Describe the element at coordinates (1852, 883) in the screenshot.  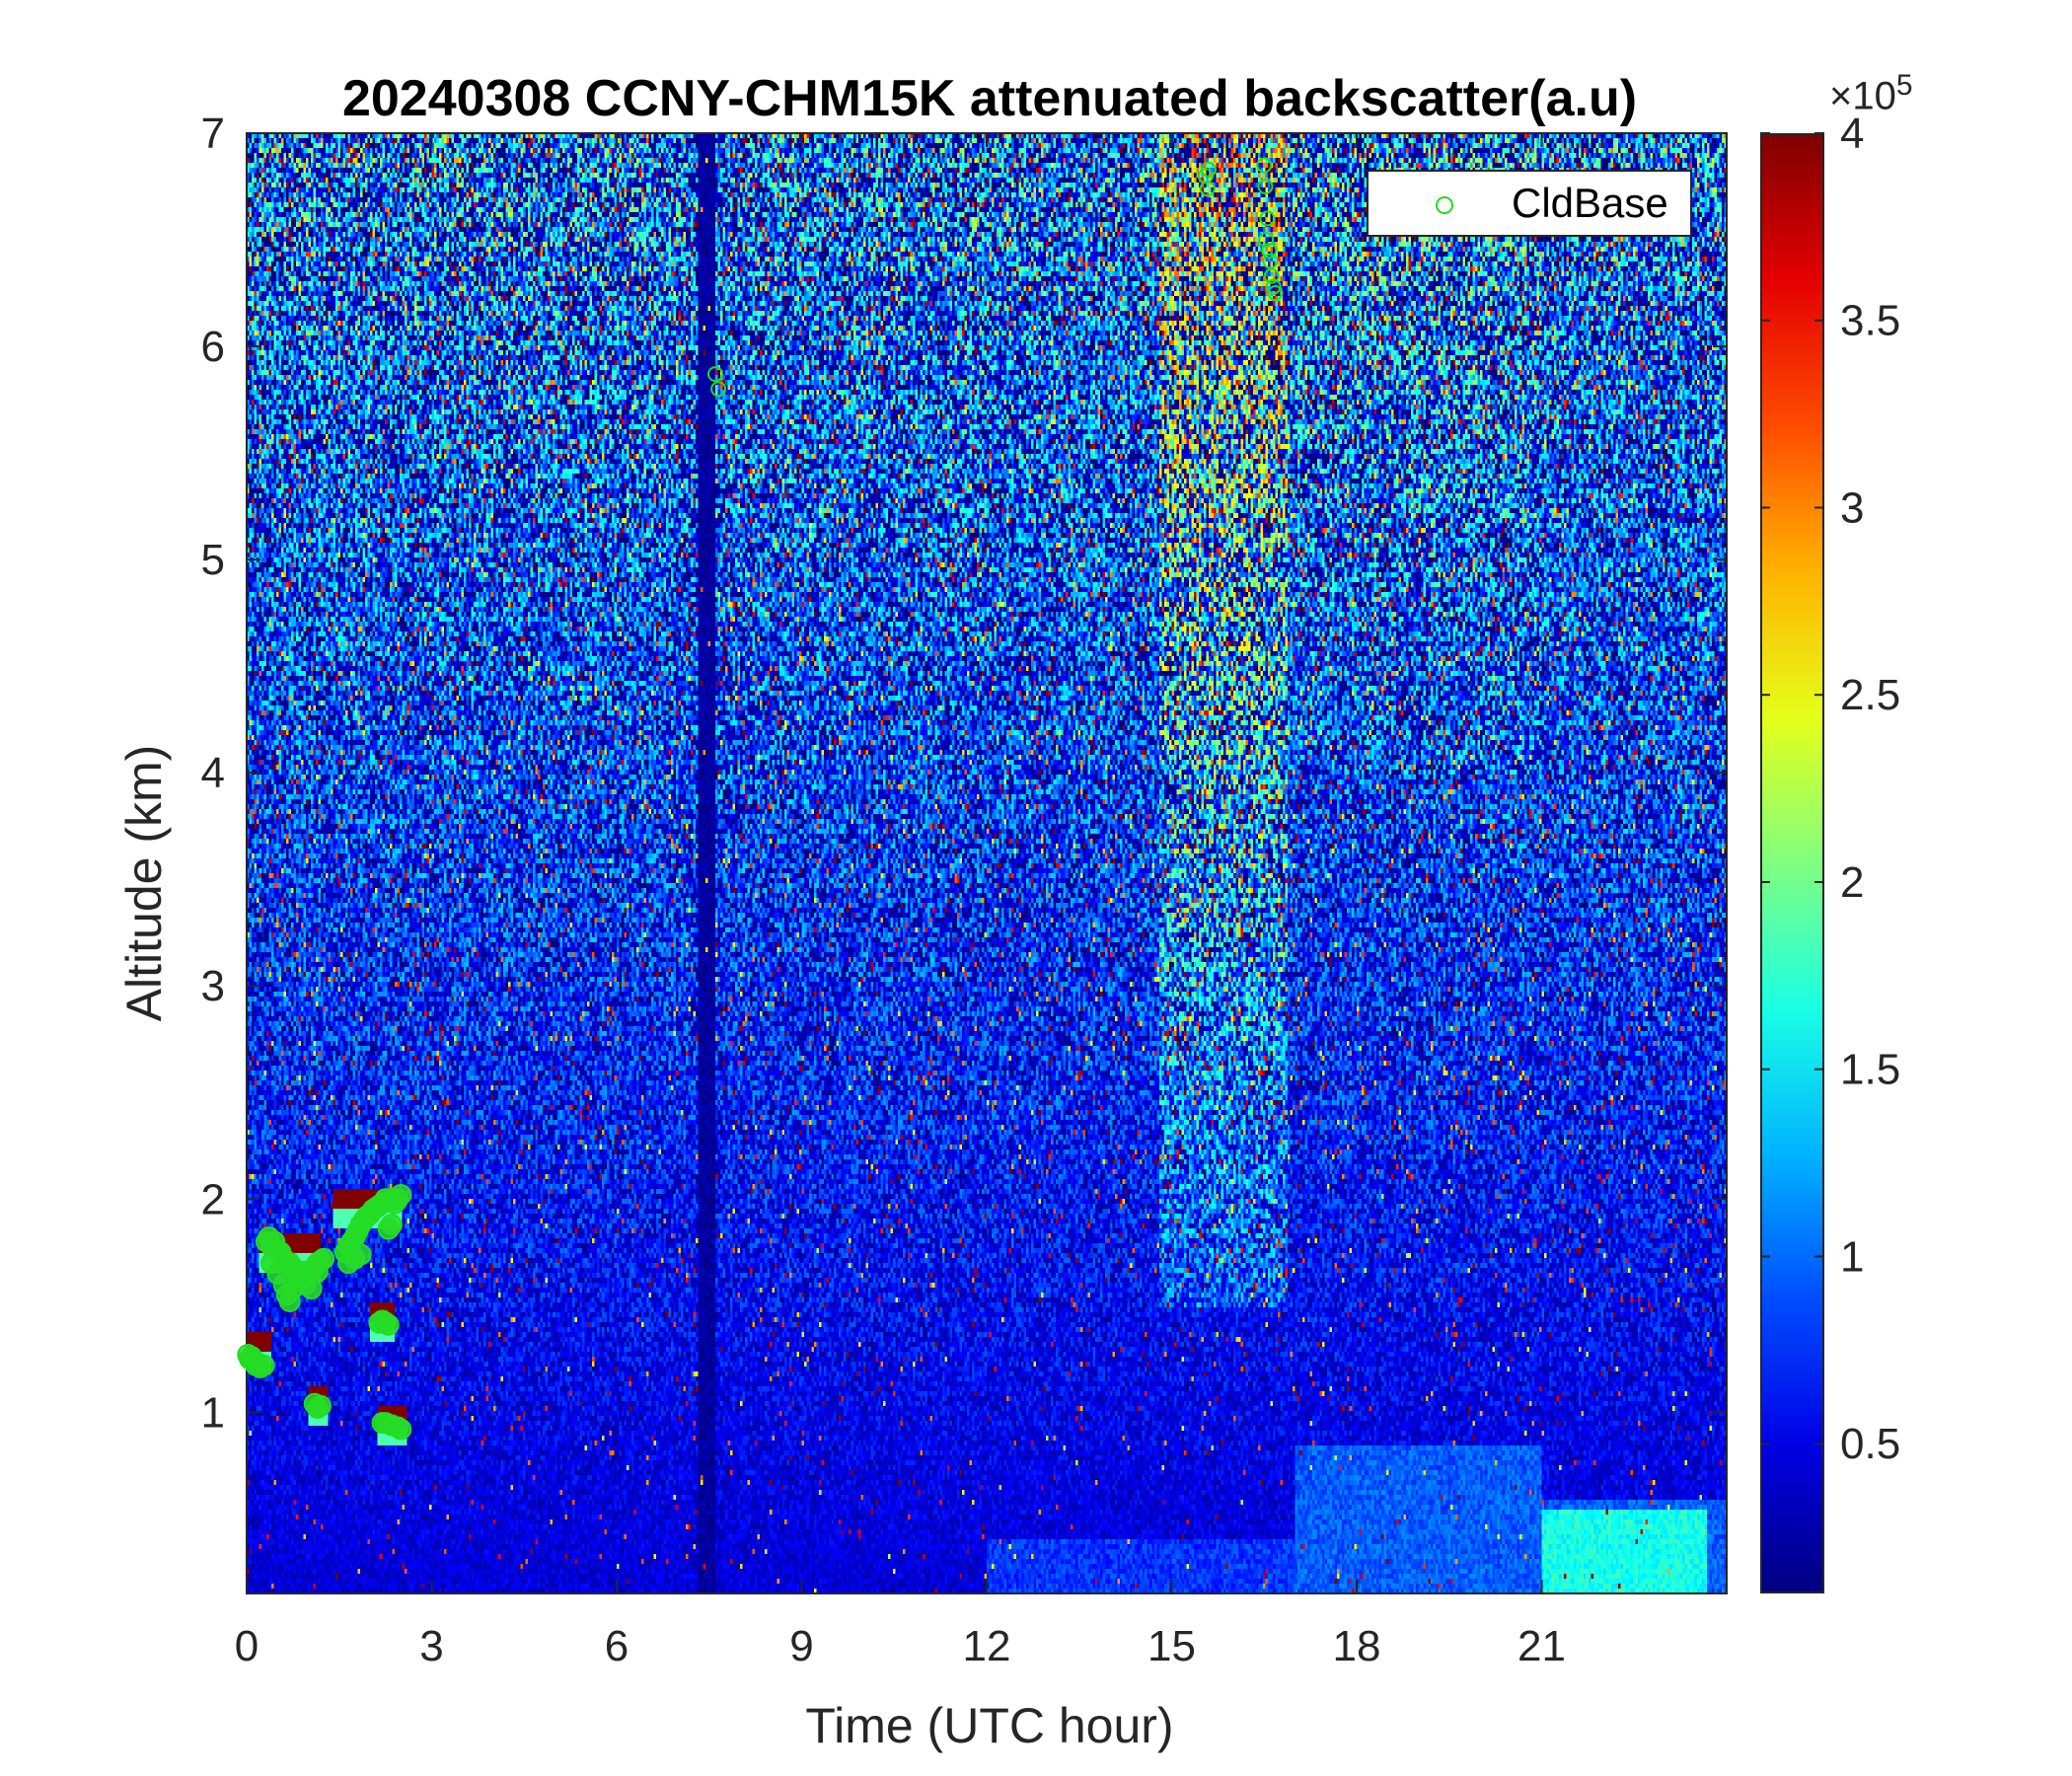
I see `colorbar-tick-label: 2` at that location.